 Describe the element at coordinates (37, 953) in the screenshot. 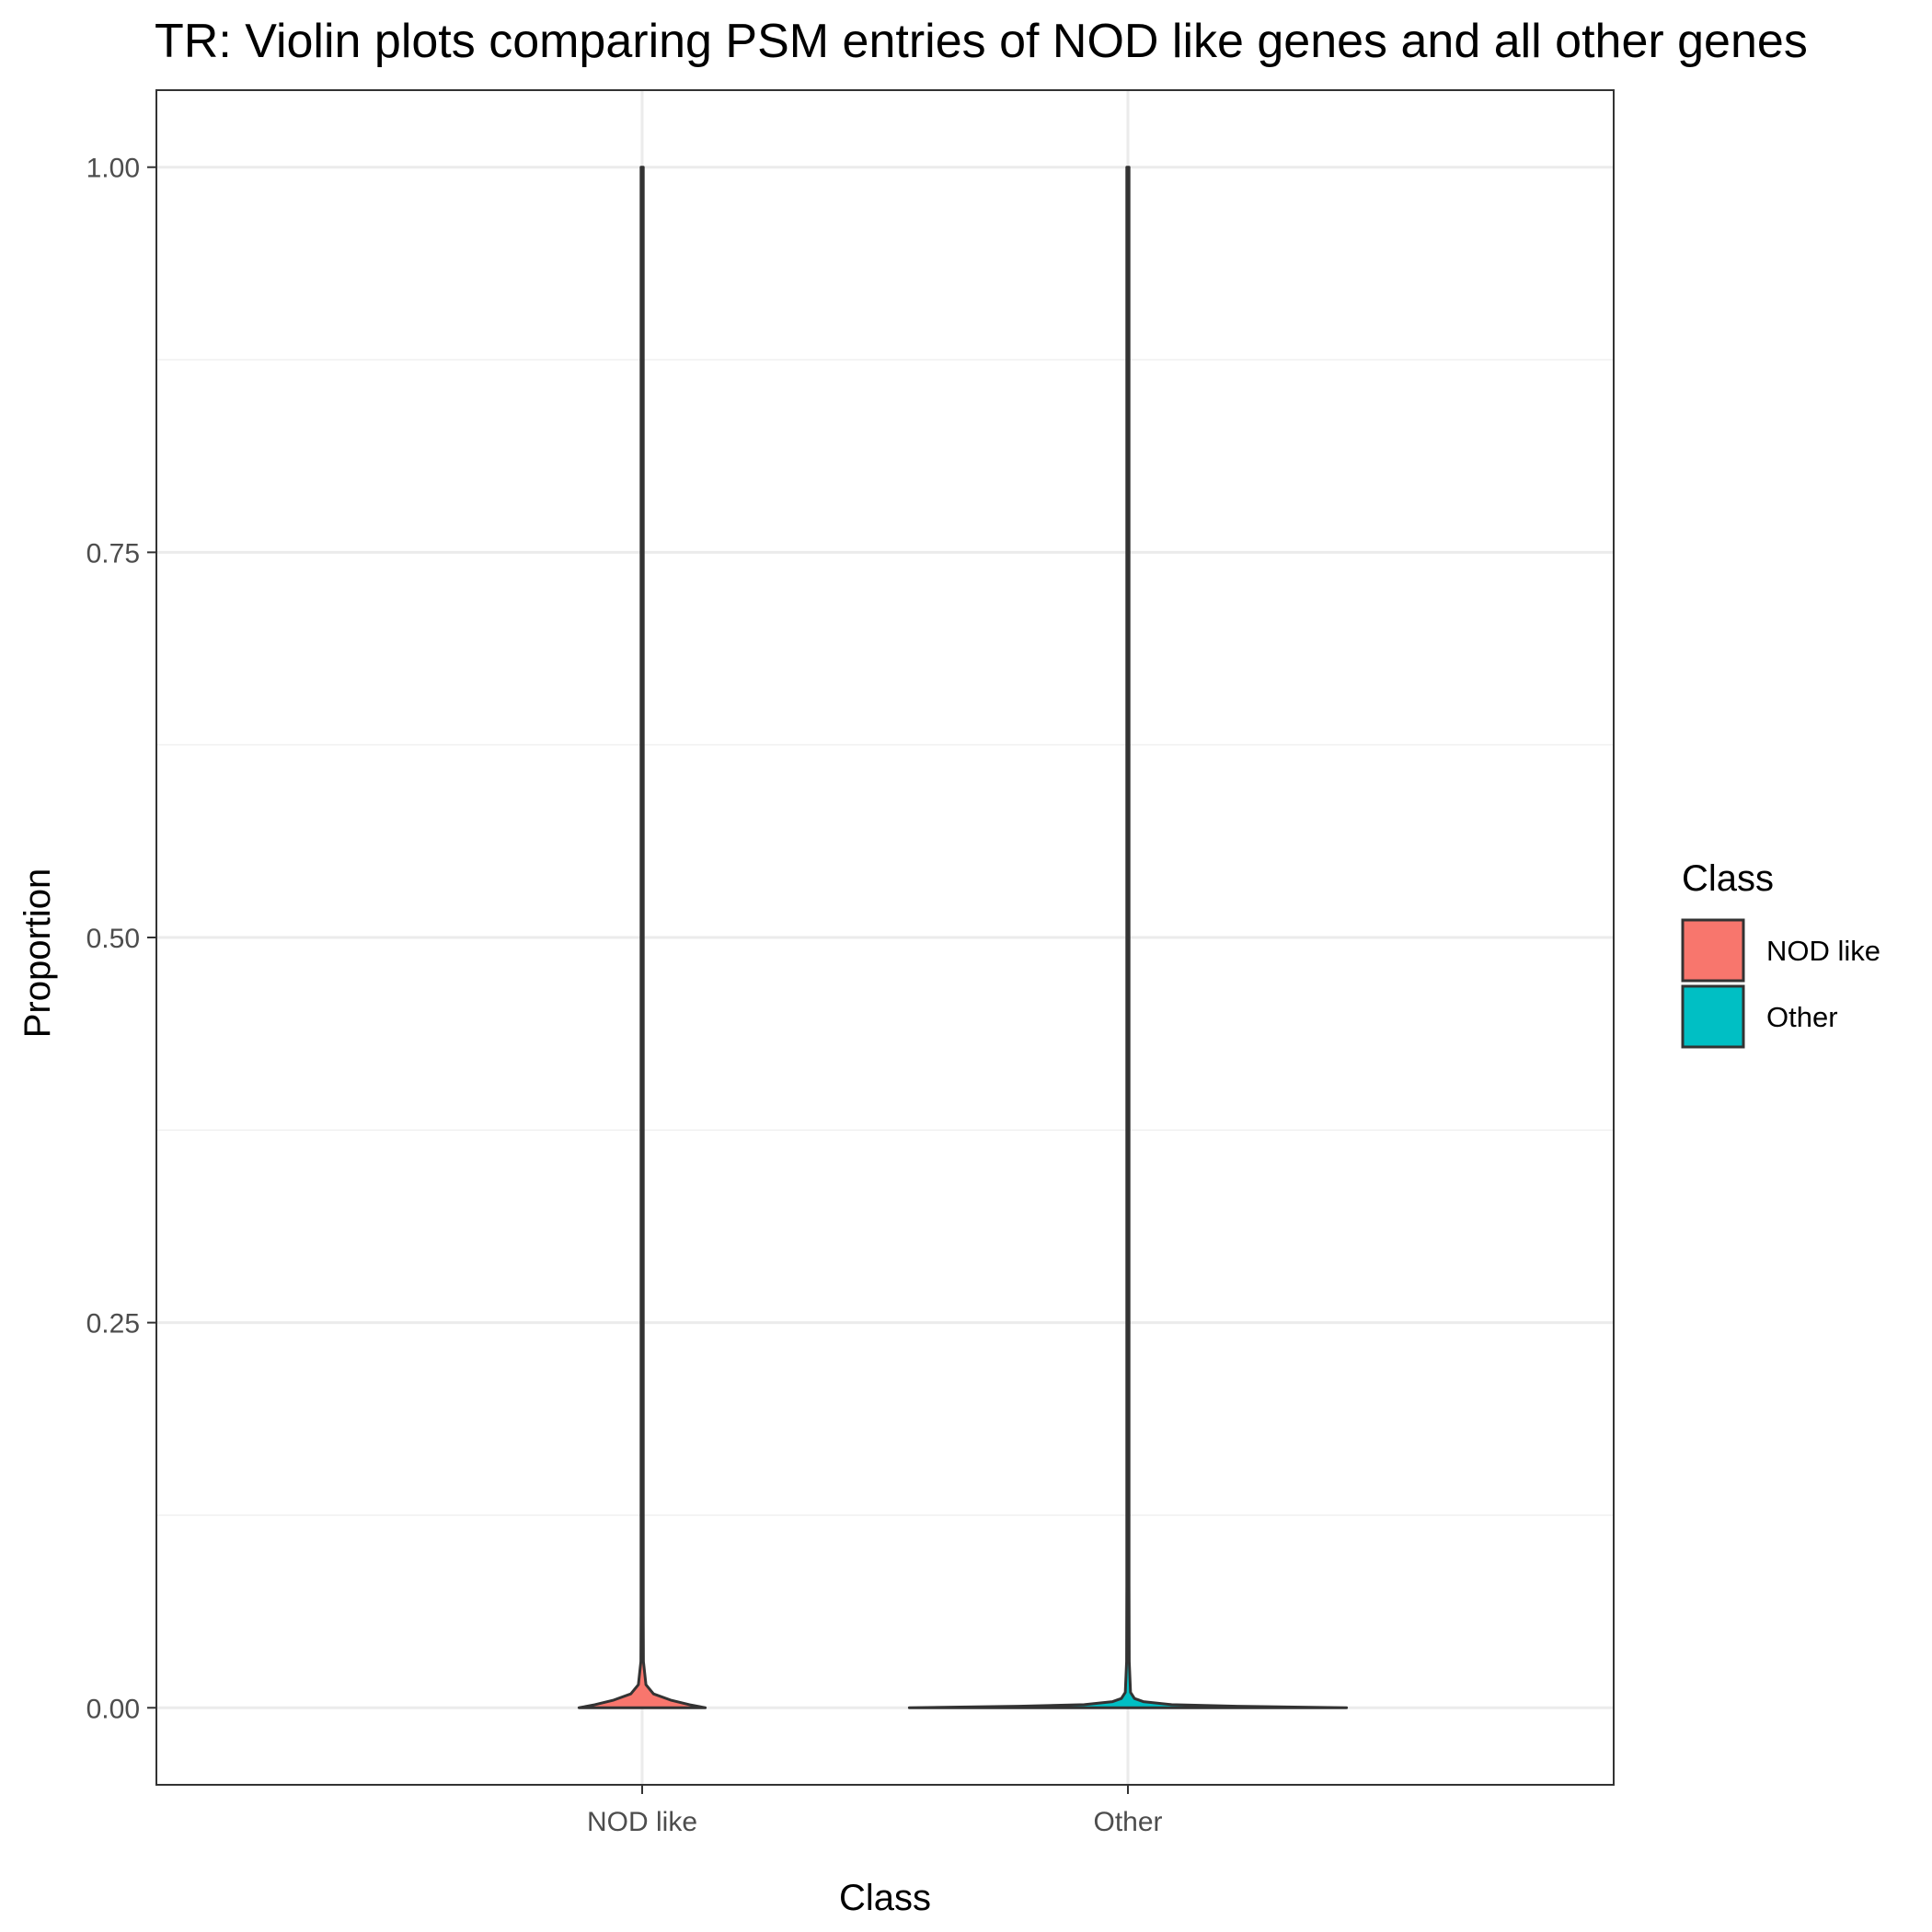

I see `y-axis-title: Proportion` at that location.